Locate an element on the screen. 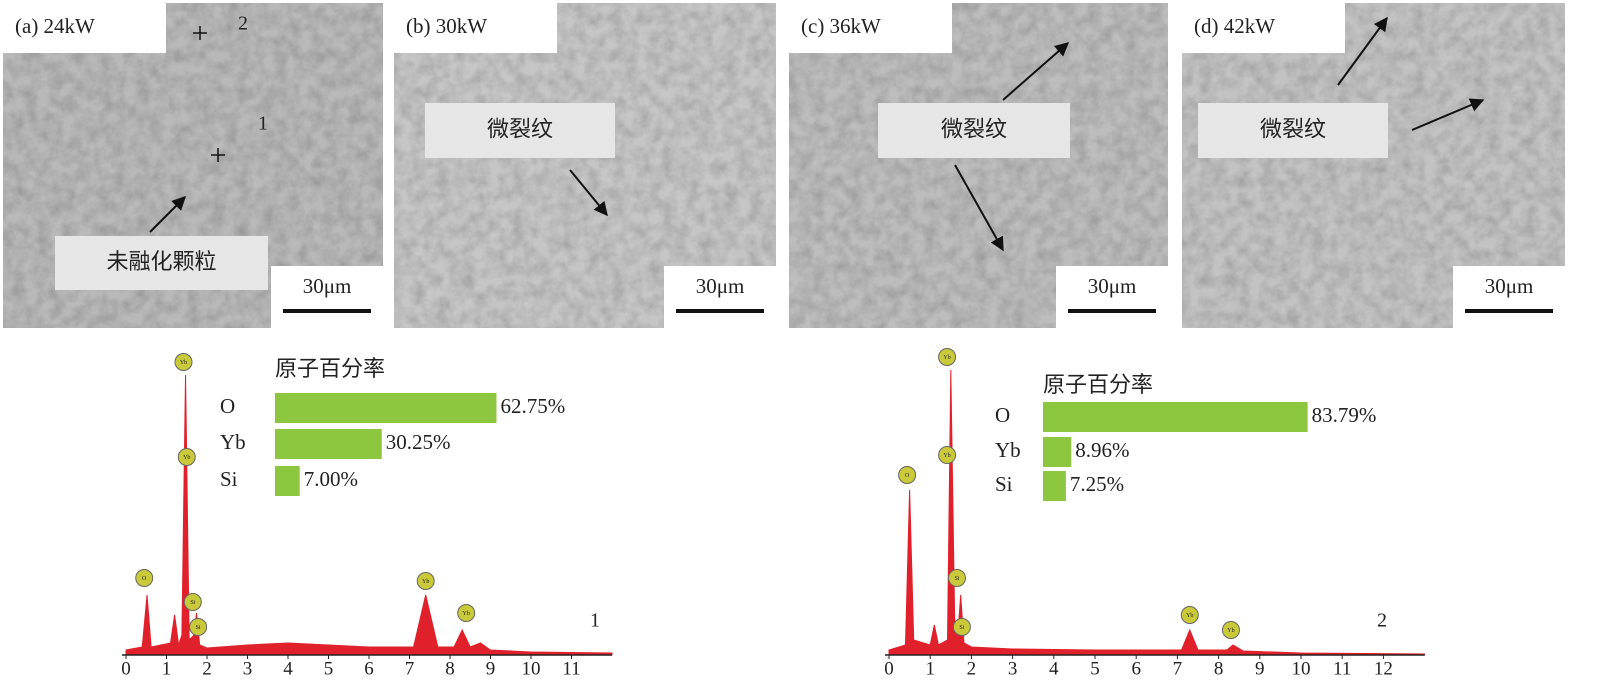  x-tick-label: 3 is located at coordinates (248, 668).